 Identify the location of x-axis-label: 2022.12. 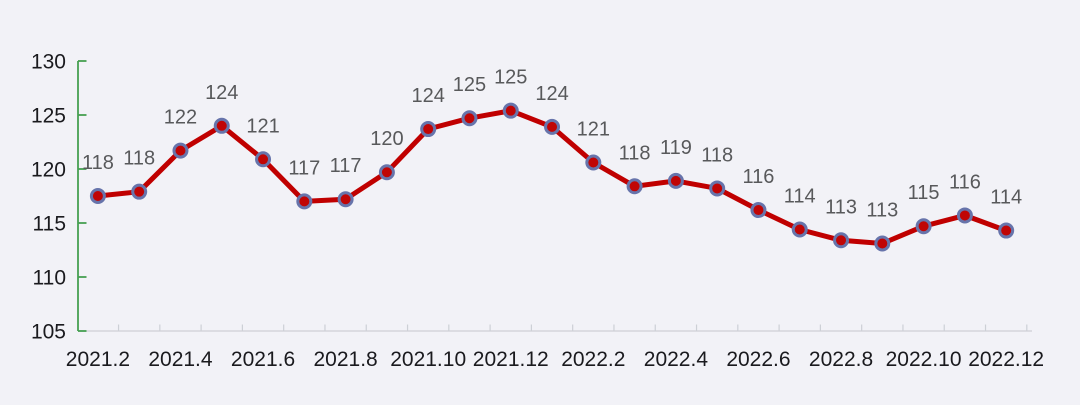
(1006, 359).